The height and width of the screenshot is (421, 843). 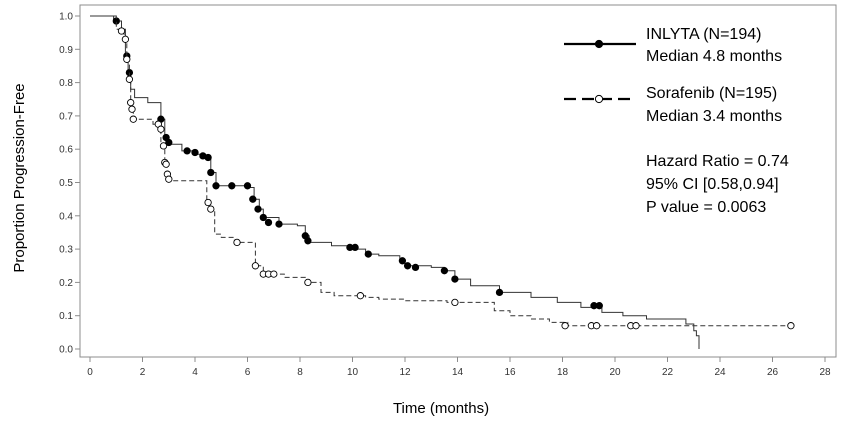 I want to click on x-tick-label: 4, so click(x=195, y=372).